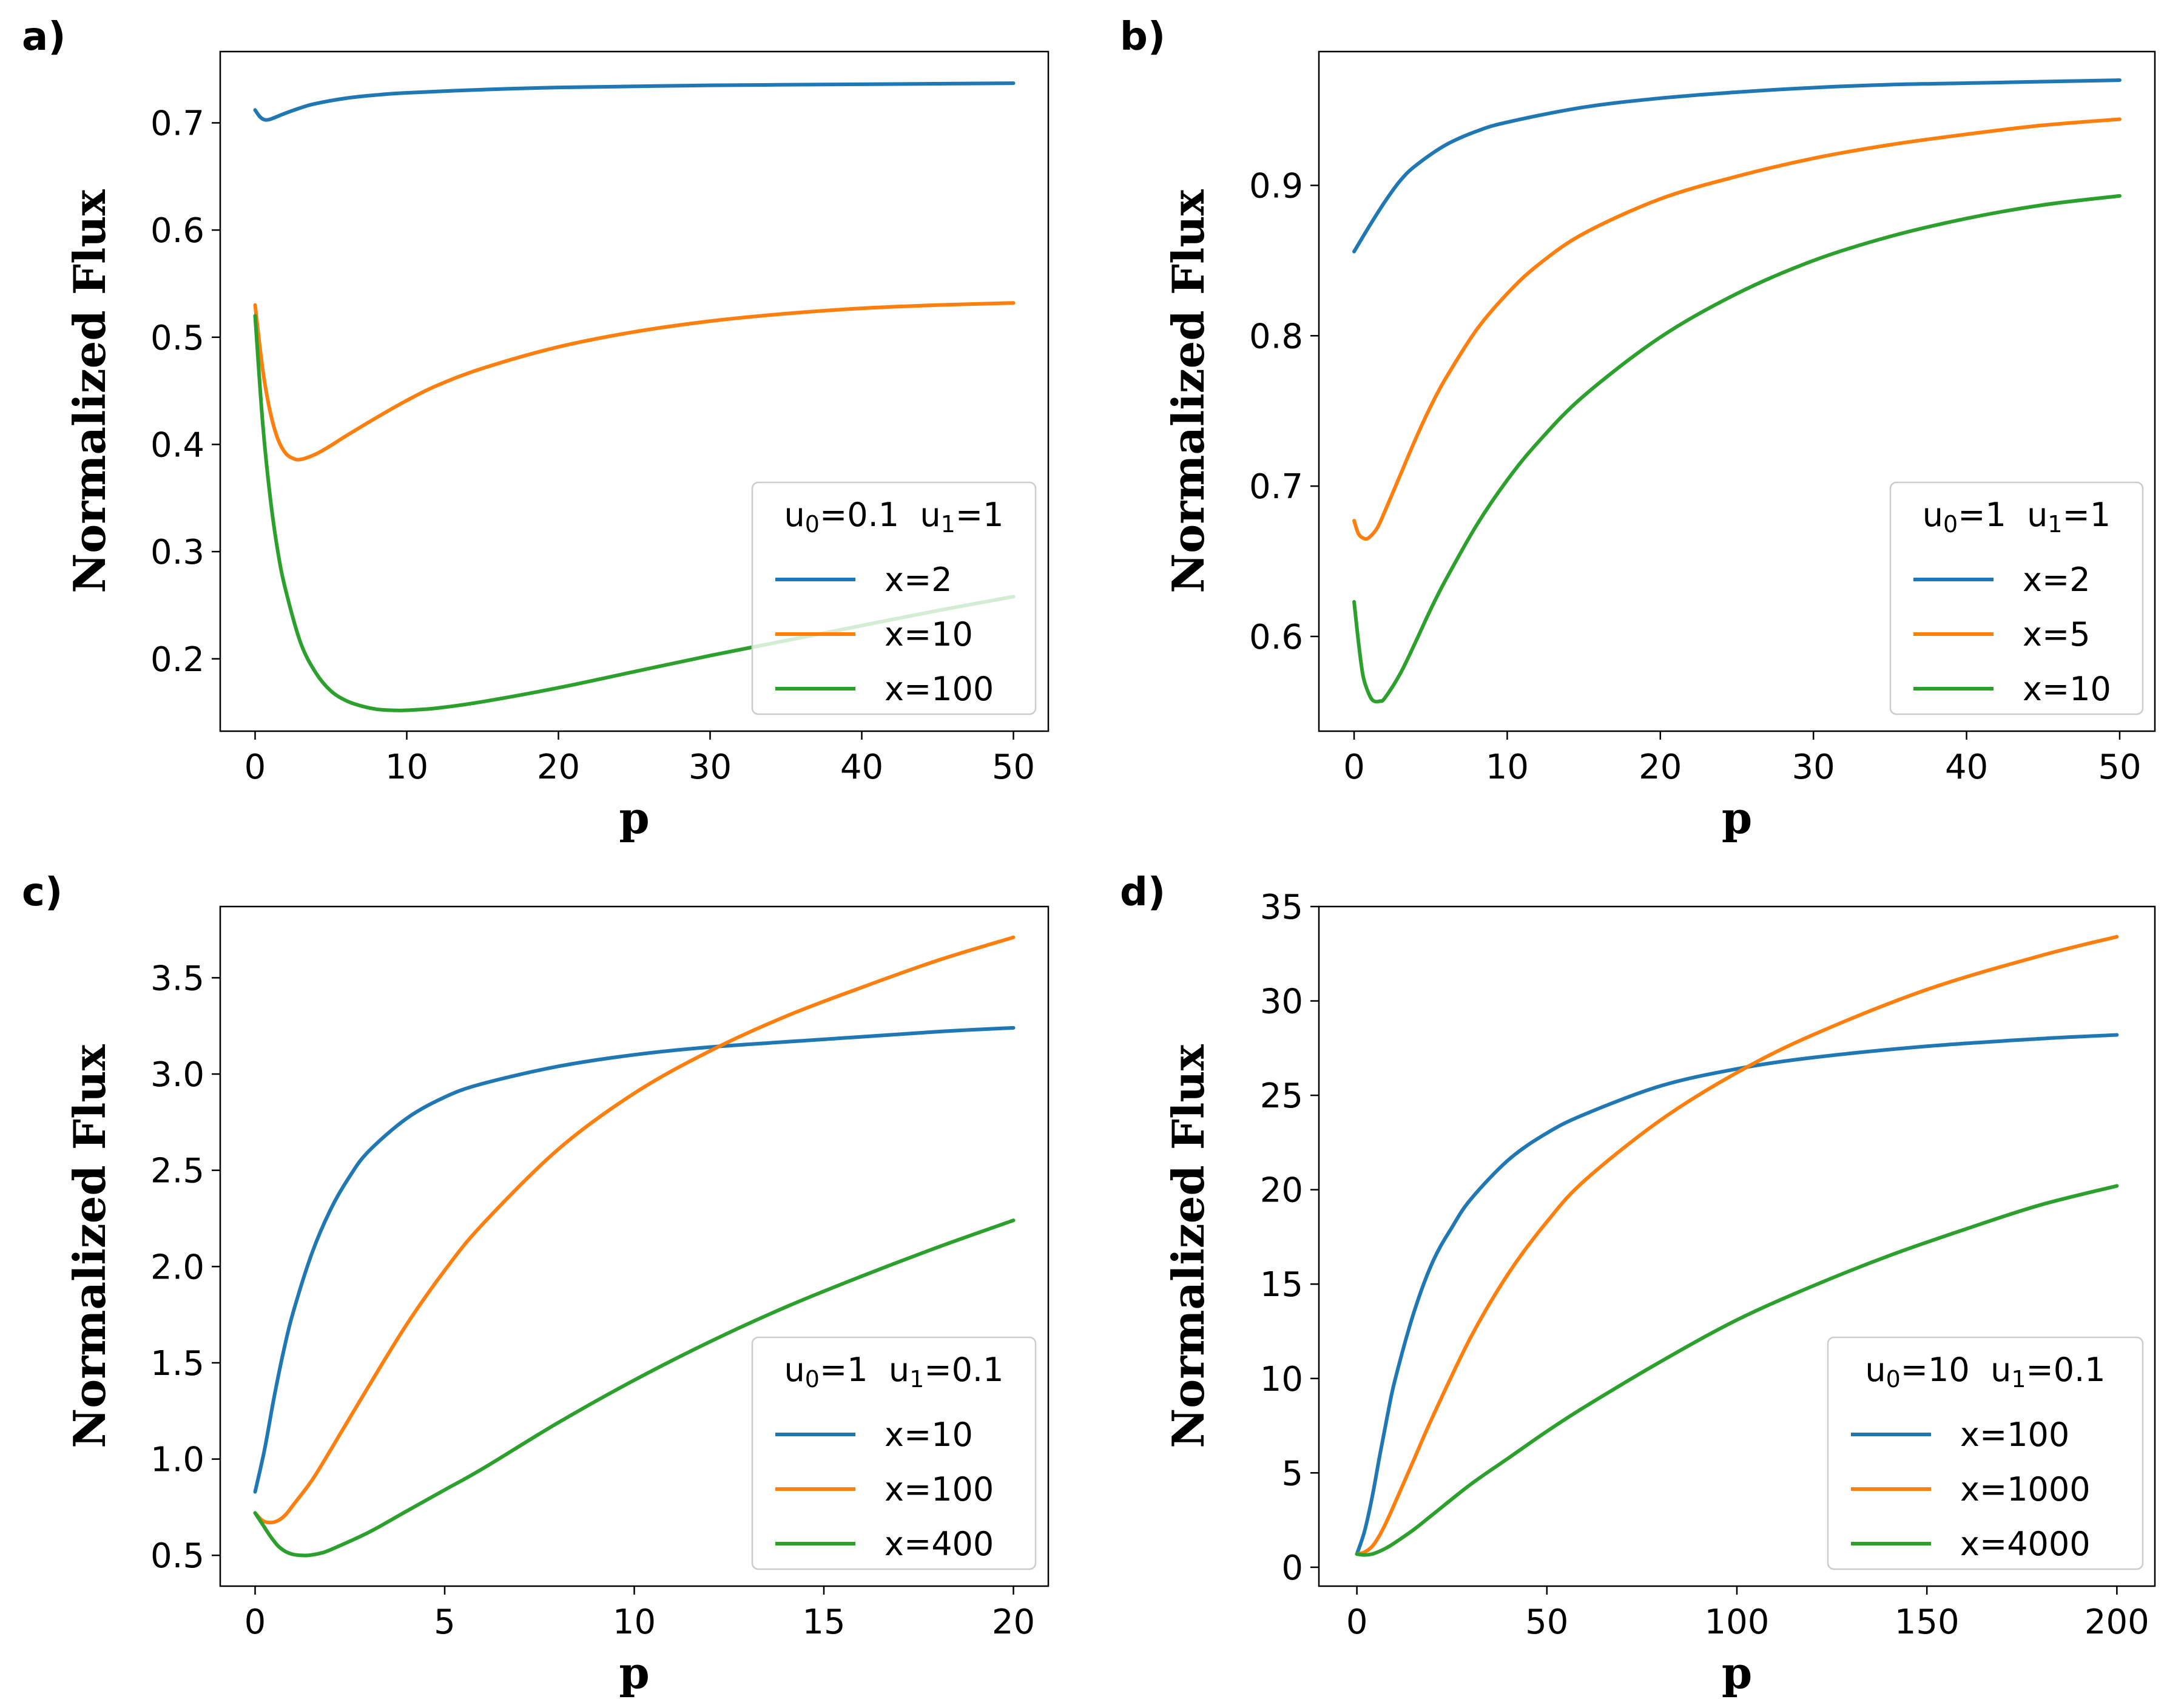  What do you see at coordinates (939, 1544) in the screenshot?
I see `legend-entry-x-400: x=400` at bounding box center [939, 1544].